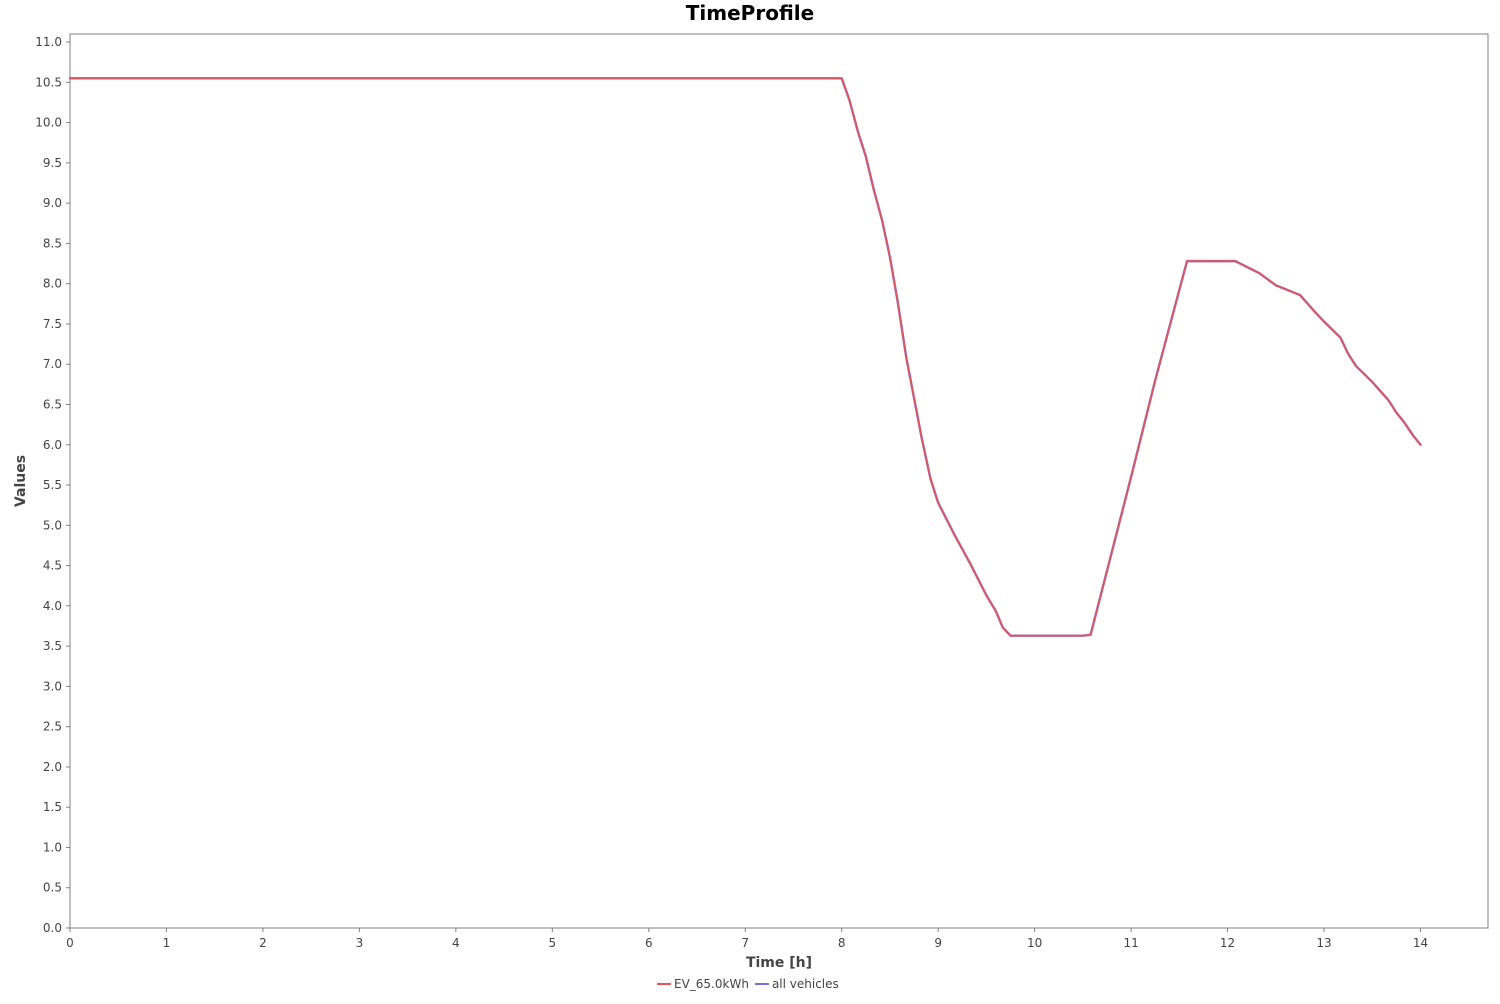  Describe the element at coordinates (52, 525) in the screenshot. I see `y-tick-label: 5.0` at that location.